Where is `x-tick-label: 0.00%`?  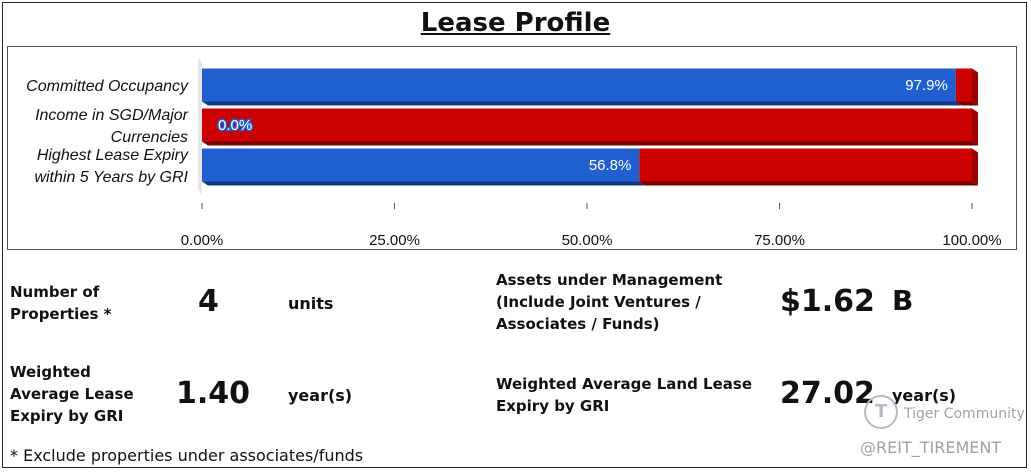 x-tick-label: 0.00% is located at coordinates (202, 240).